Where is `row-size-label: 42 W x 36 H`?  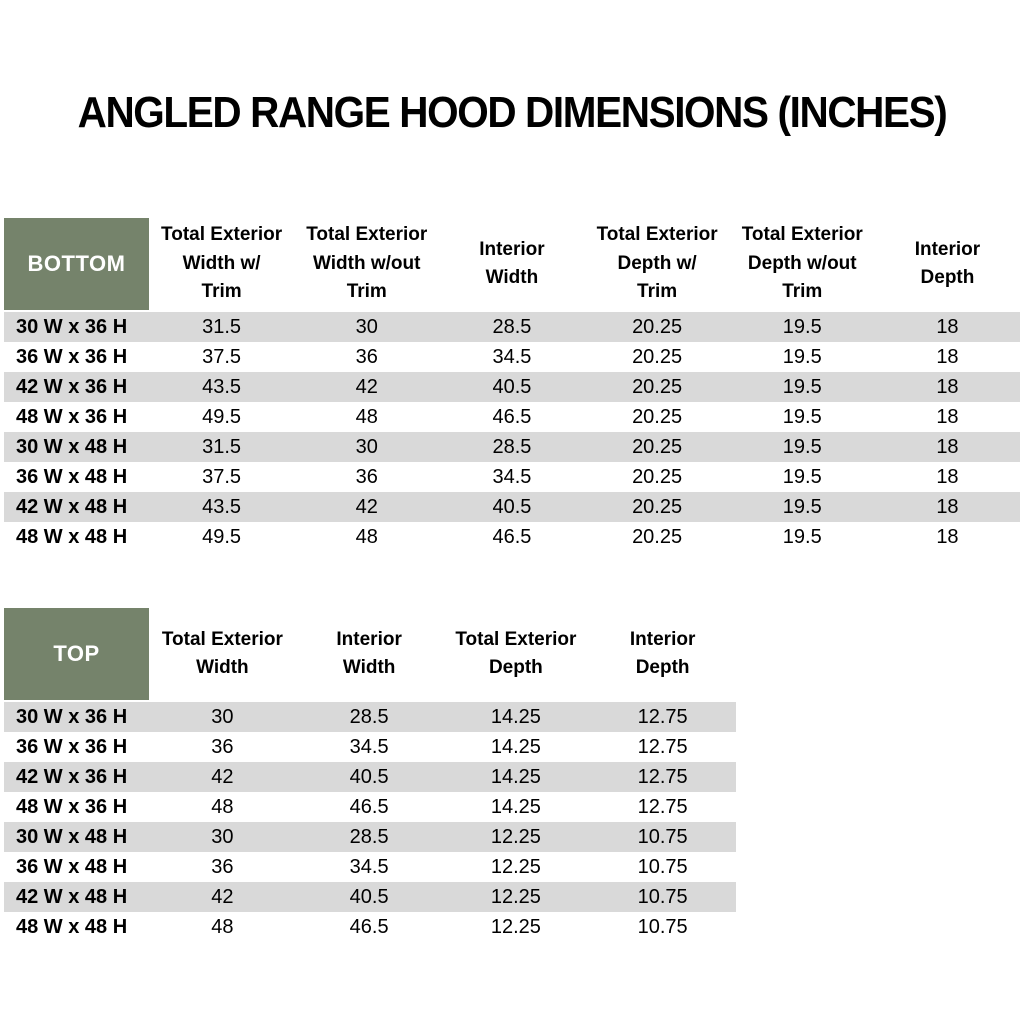
row-size-label: 42 W x 36 H is located at coordinates (72, 776).